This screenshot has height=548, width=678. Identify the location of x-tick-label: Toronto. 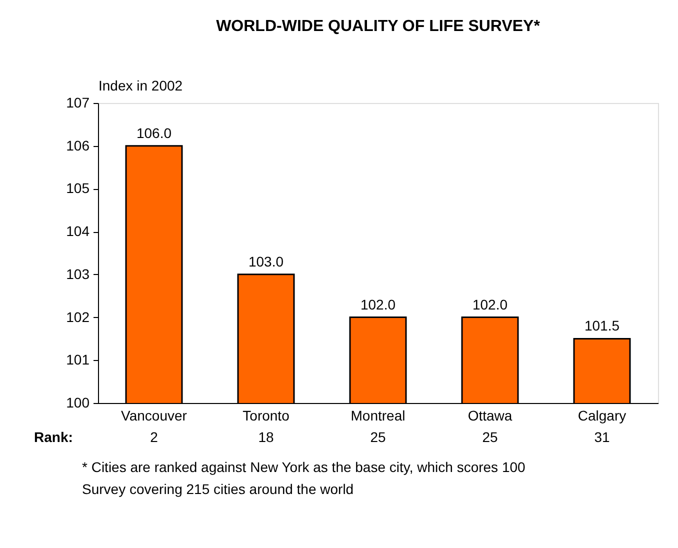
(266, 416).